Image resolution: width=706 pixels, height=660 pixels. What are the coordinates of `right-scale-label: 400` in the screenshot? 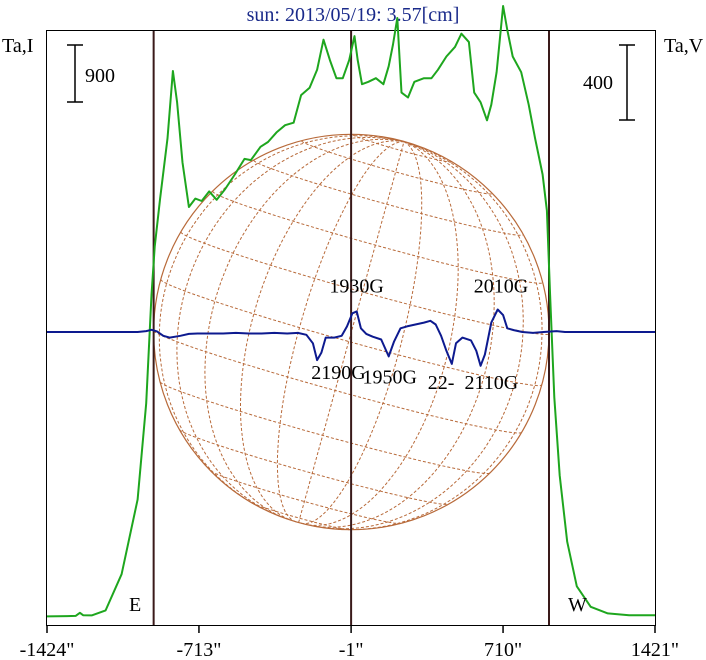 It's located at (598, 83).